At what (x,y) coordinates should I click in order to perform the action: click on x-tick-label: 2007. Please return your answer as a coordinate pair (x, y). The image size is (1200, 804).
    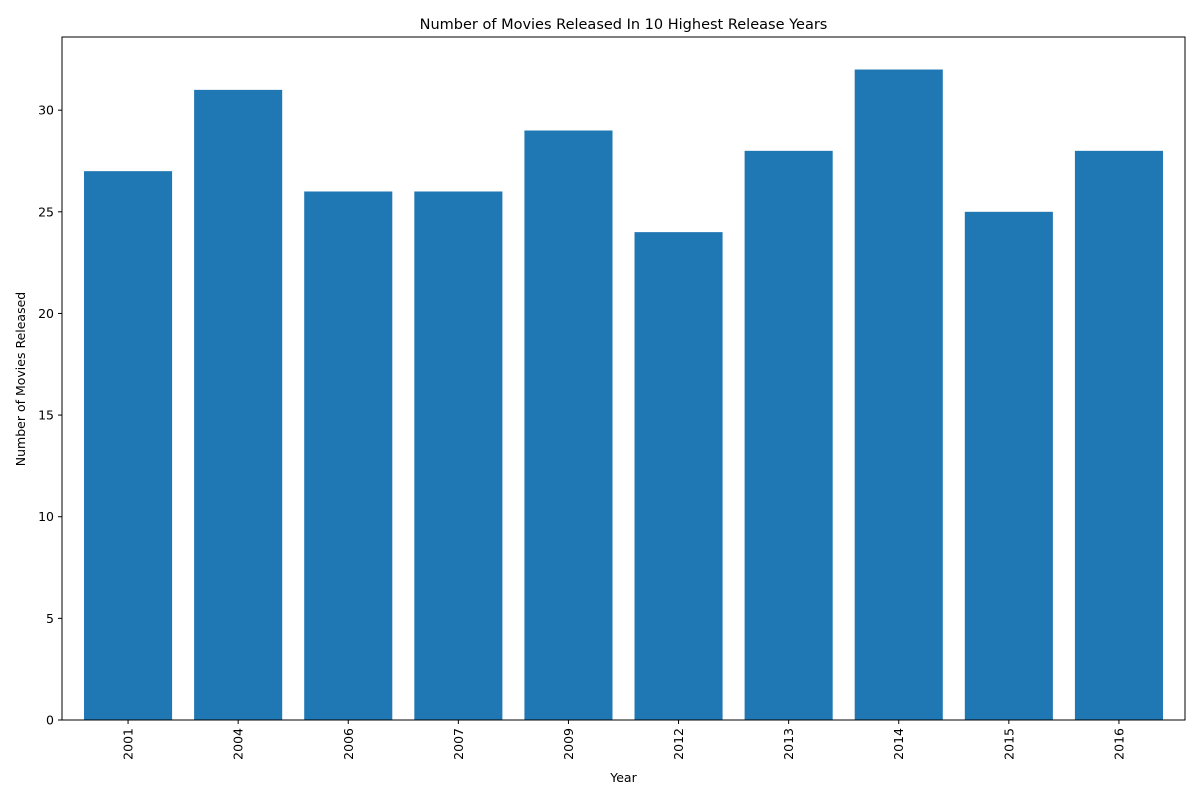
    Looking at the image, I should click on (458, 744).